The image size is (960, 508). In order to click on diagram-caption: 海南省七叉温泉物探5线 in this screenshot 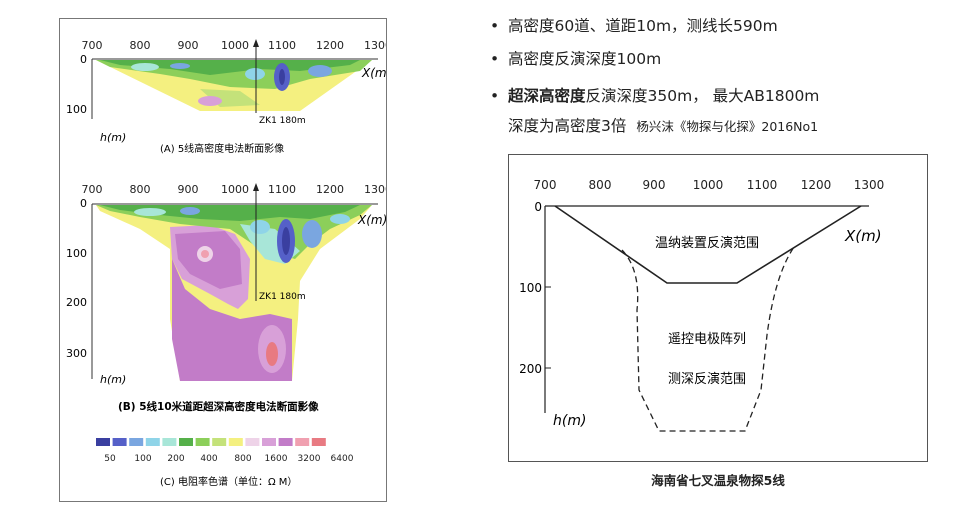, I will do `click(718, 480)`.